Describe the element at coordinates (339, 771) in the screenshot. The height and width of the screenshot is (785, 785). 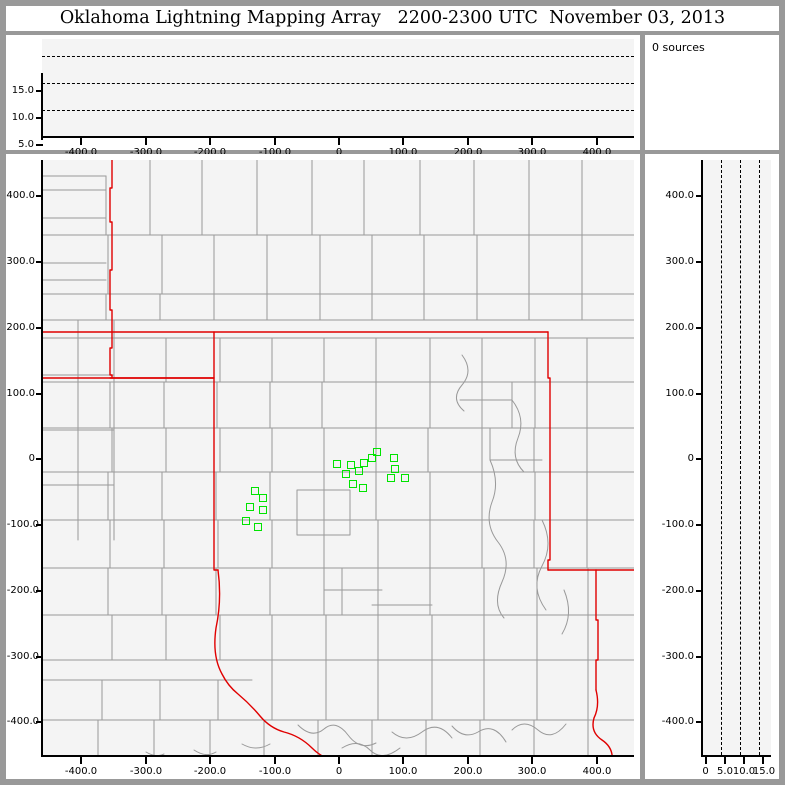
I see `map-xtick-label-0: 0` at that location.